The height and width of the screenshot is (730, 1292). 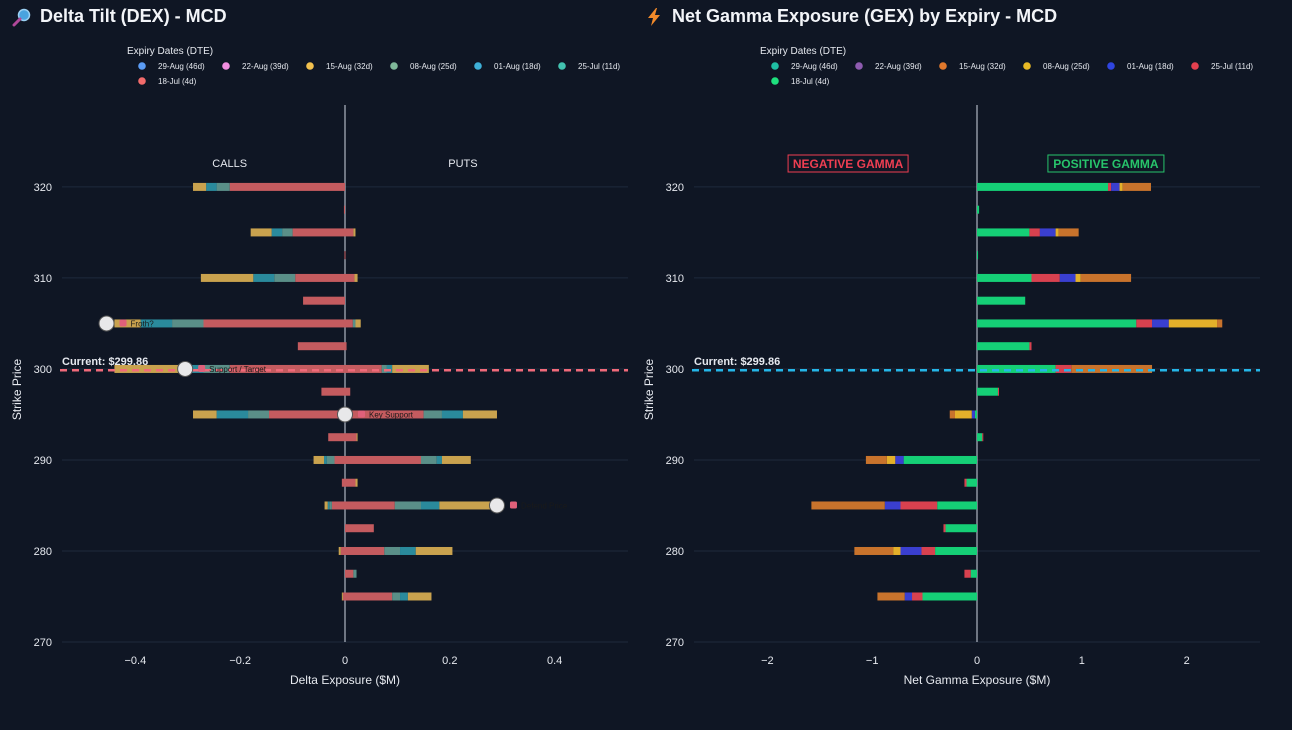 I want to click on legend-item-label: 15-Aug (32d), so click(x=349, y=66).